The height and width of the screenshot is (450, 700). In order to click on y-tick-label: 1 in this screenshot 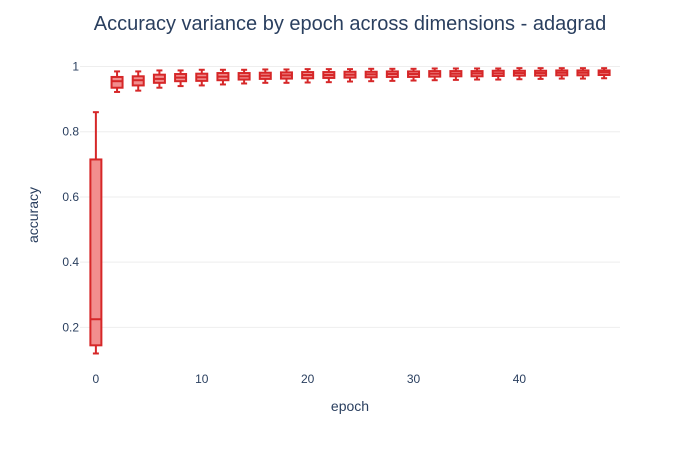, I will do `click(75, 67)`.